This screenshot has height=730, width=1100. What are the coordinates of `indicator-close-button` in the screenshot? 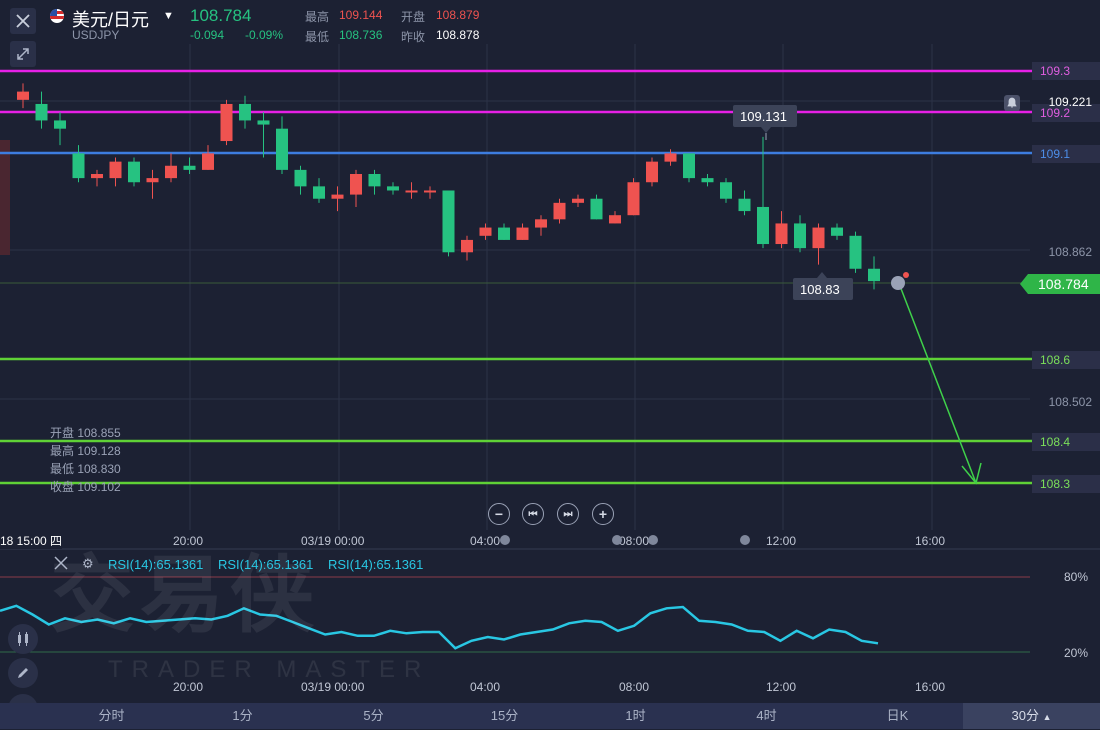 It's located at (61, 565).